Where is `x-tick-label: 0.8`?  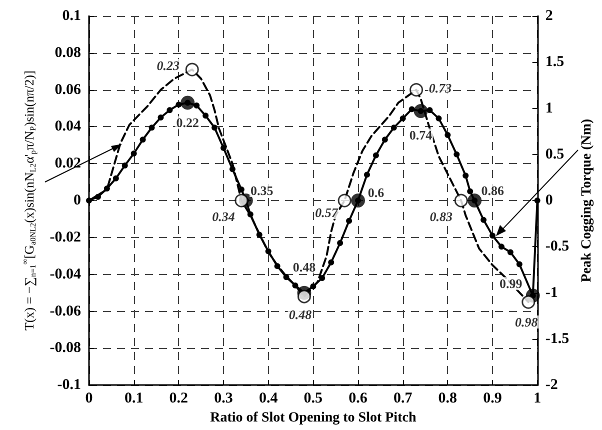 x-tick-label: 0.8 is located at coordinates (448, 398).